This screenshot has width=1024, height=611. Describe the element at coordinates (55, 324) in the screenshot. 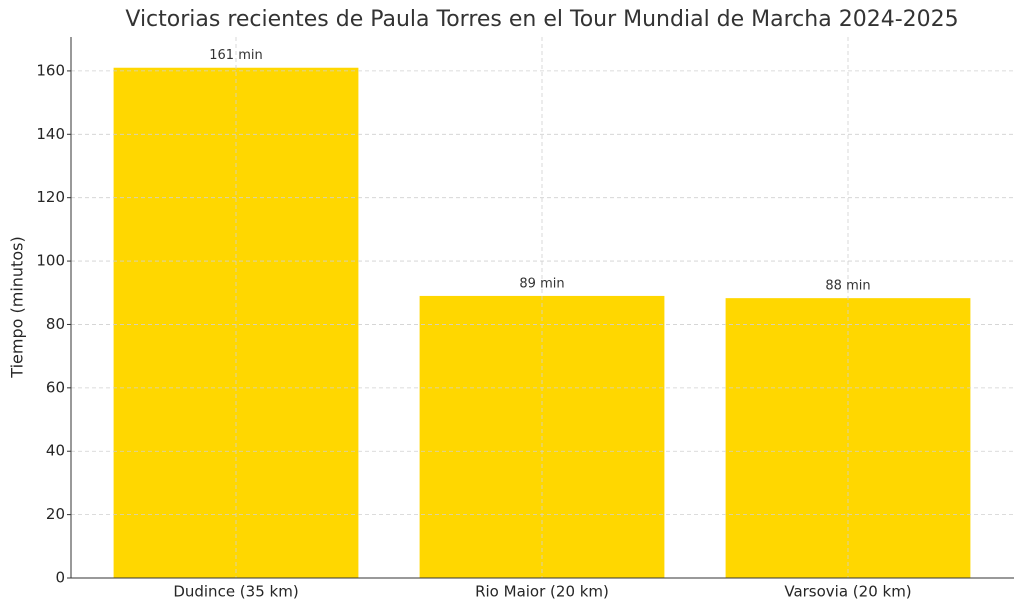

I see `y-tick-label: 80` at that location.